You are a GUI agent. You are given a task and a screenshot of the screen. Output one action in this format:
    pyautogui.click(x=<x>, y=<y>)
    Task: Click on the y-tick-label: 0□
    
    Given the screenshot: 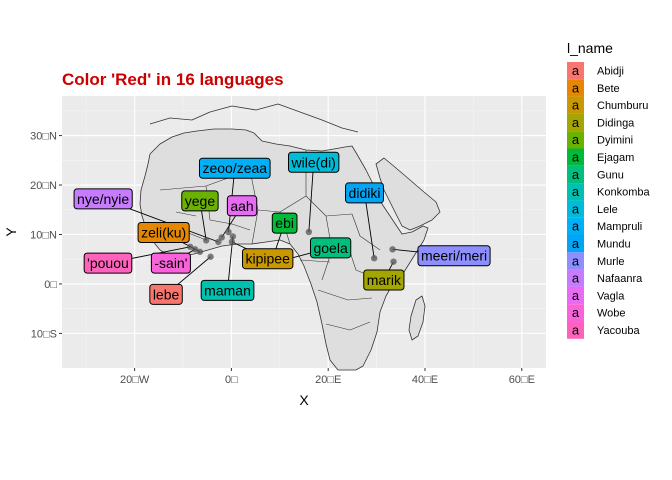 What is the action you would take?
    pyautogui.click(x=50, y=285)
    